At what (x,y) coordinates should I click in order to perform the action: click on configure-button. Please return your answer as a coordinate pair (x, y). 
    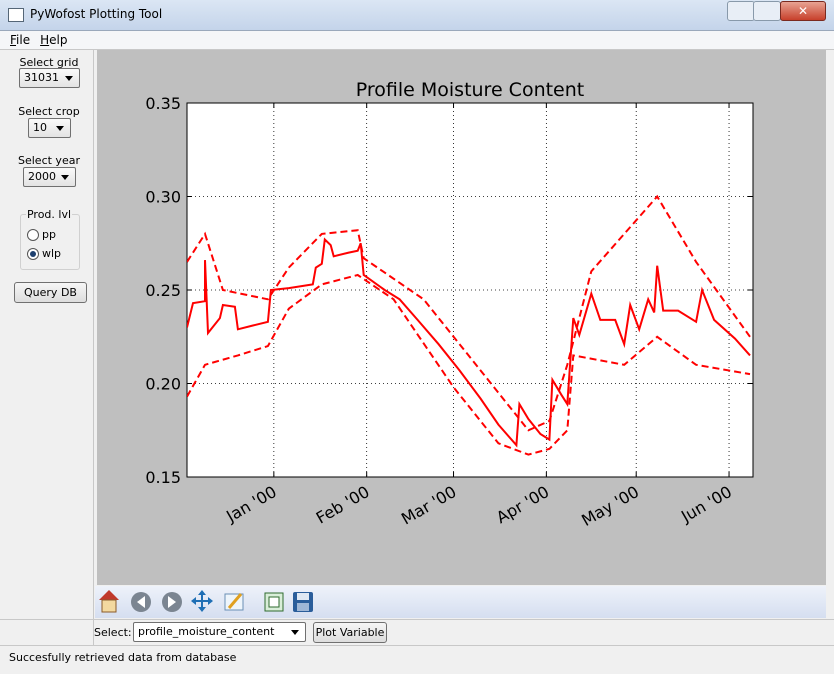
    Looking at the image, I should click on (274, 602).